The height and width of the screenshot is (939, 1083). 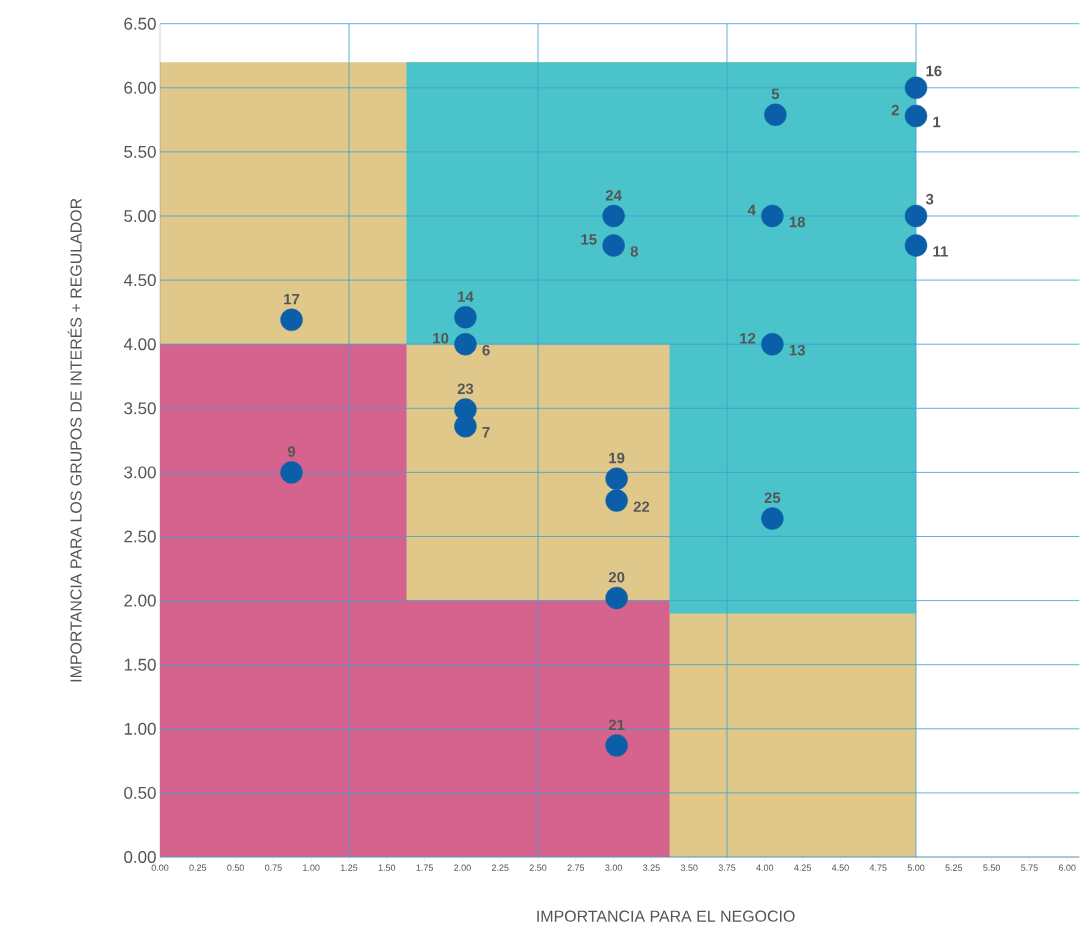 What do you see at coordinates (140, 472) in the screenshot?
I see `y-tick-label: 3.00` at bounding box center [140, 472].